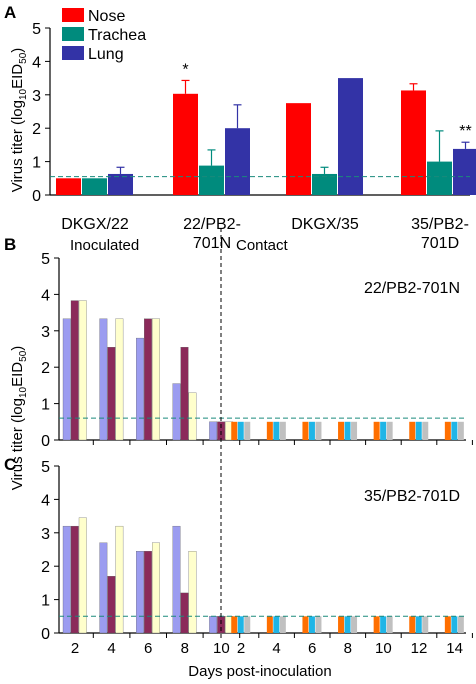 Image resolution: width=476 pixels, height=684 pixels. I want to click on x-tick-label: 2, so click(241, 648).